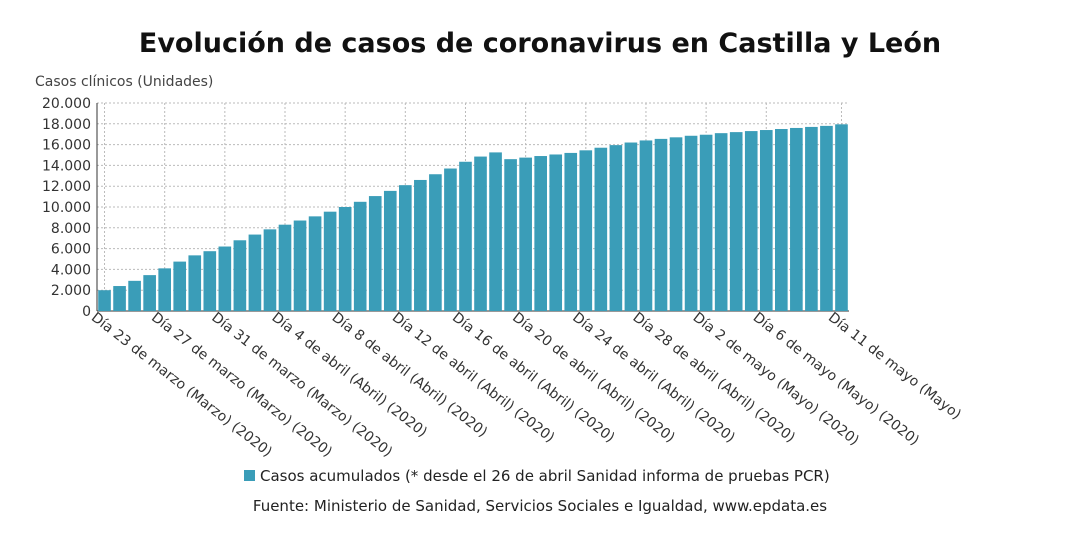  Describe the element at coordinates (71, 250) in the screenshot. I see `y-tick-label: 6.000` at that location.